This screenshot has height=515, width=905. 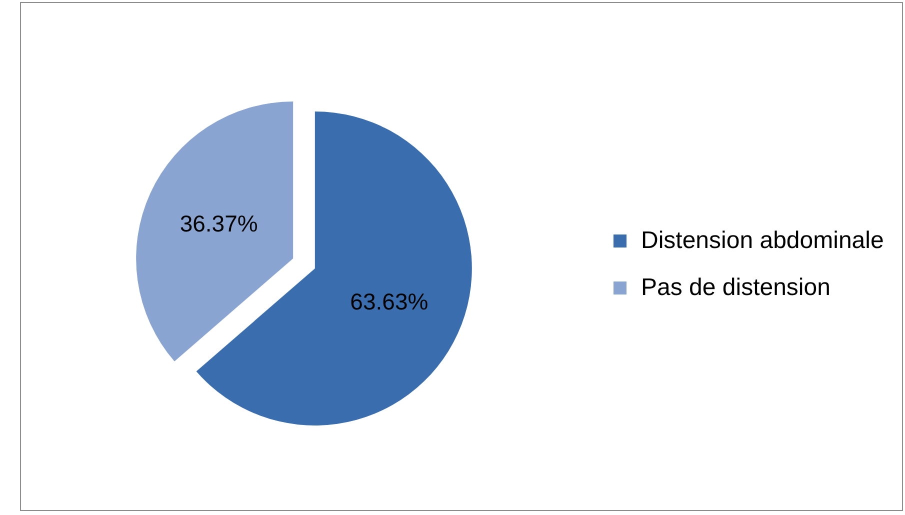 I want to click on data-label: 36.37%, so click(x=219, y=223).